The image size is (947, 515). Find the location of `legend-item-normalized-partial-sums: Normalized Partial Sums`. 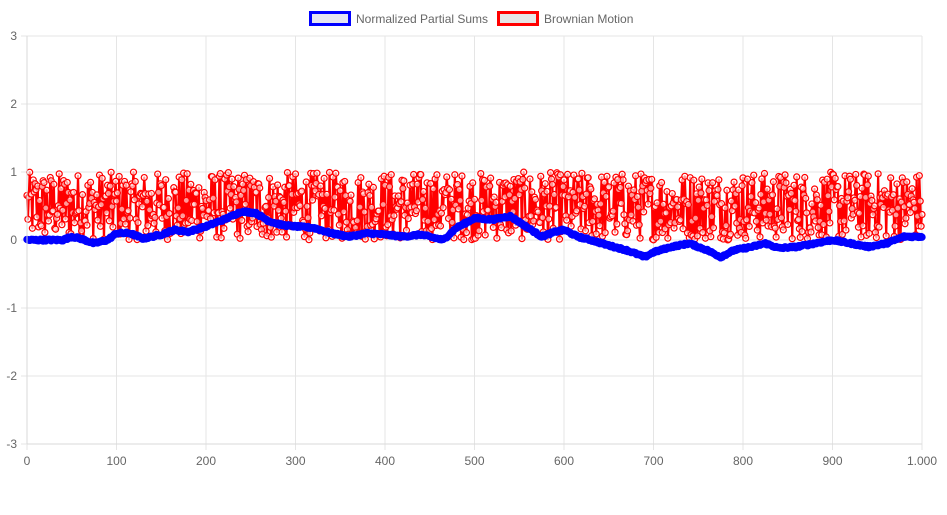

legend-item-normalized-partial-sums: Normalized Partial Sums is located at coordinates (399, 18).